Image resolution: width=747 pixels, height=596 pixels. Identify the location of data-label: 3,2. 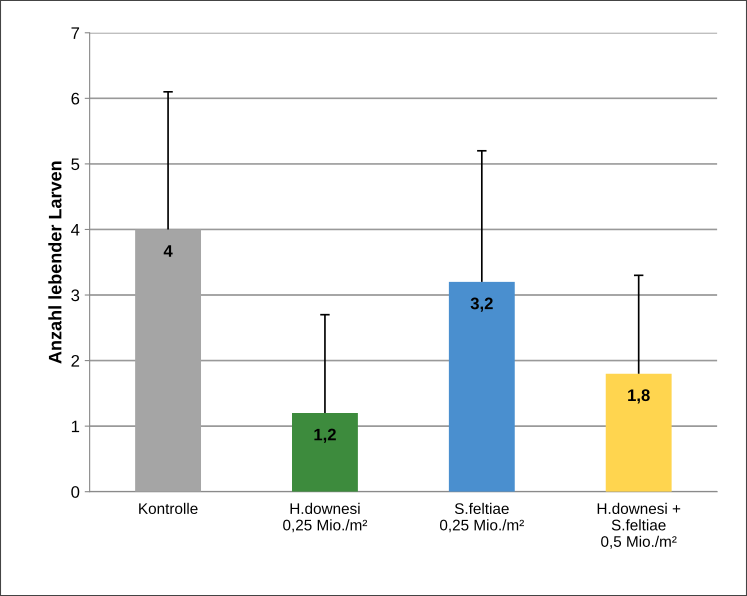
(481, 305).